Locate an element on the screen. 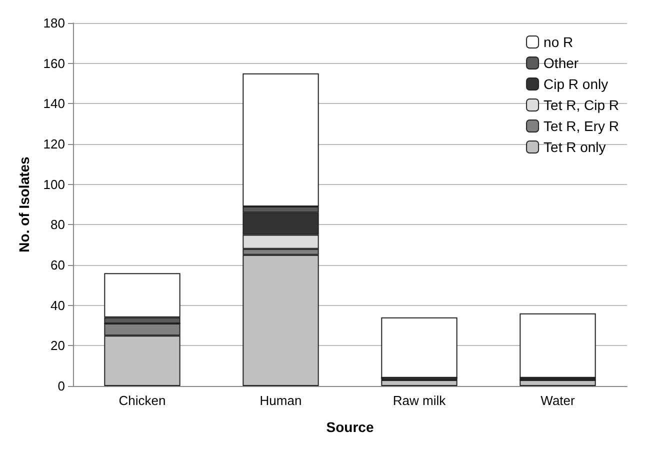  y-tick-label: 140 is located at coordinates (54, 104).